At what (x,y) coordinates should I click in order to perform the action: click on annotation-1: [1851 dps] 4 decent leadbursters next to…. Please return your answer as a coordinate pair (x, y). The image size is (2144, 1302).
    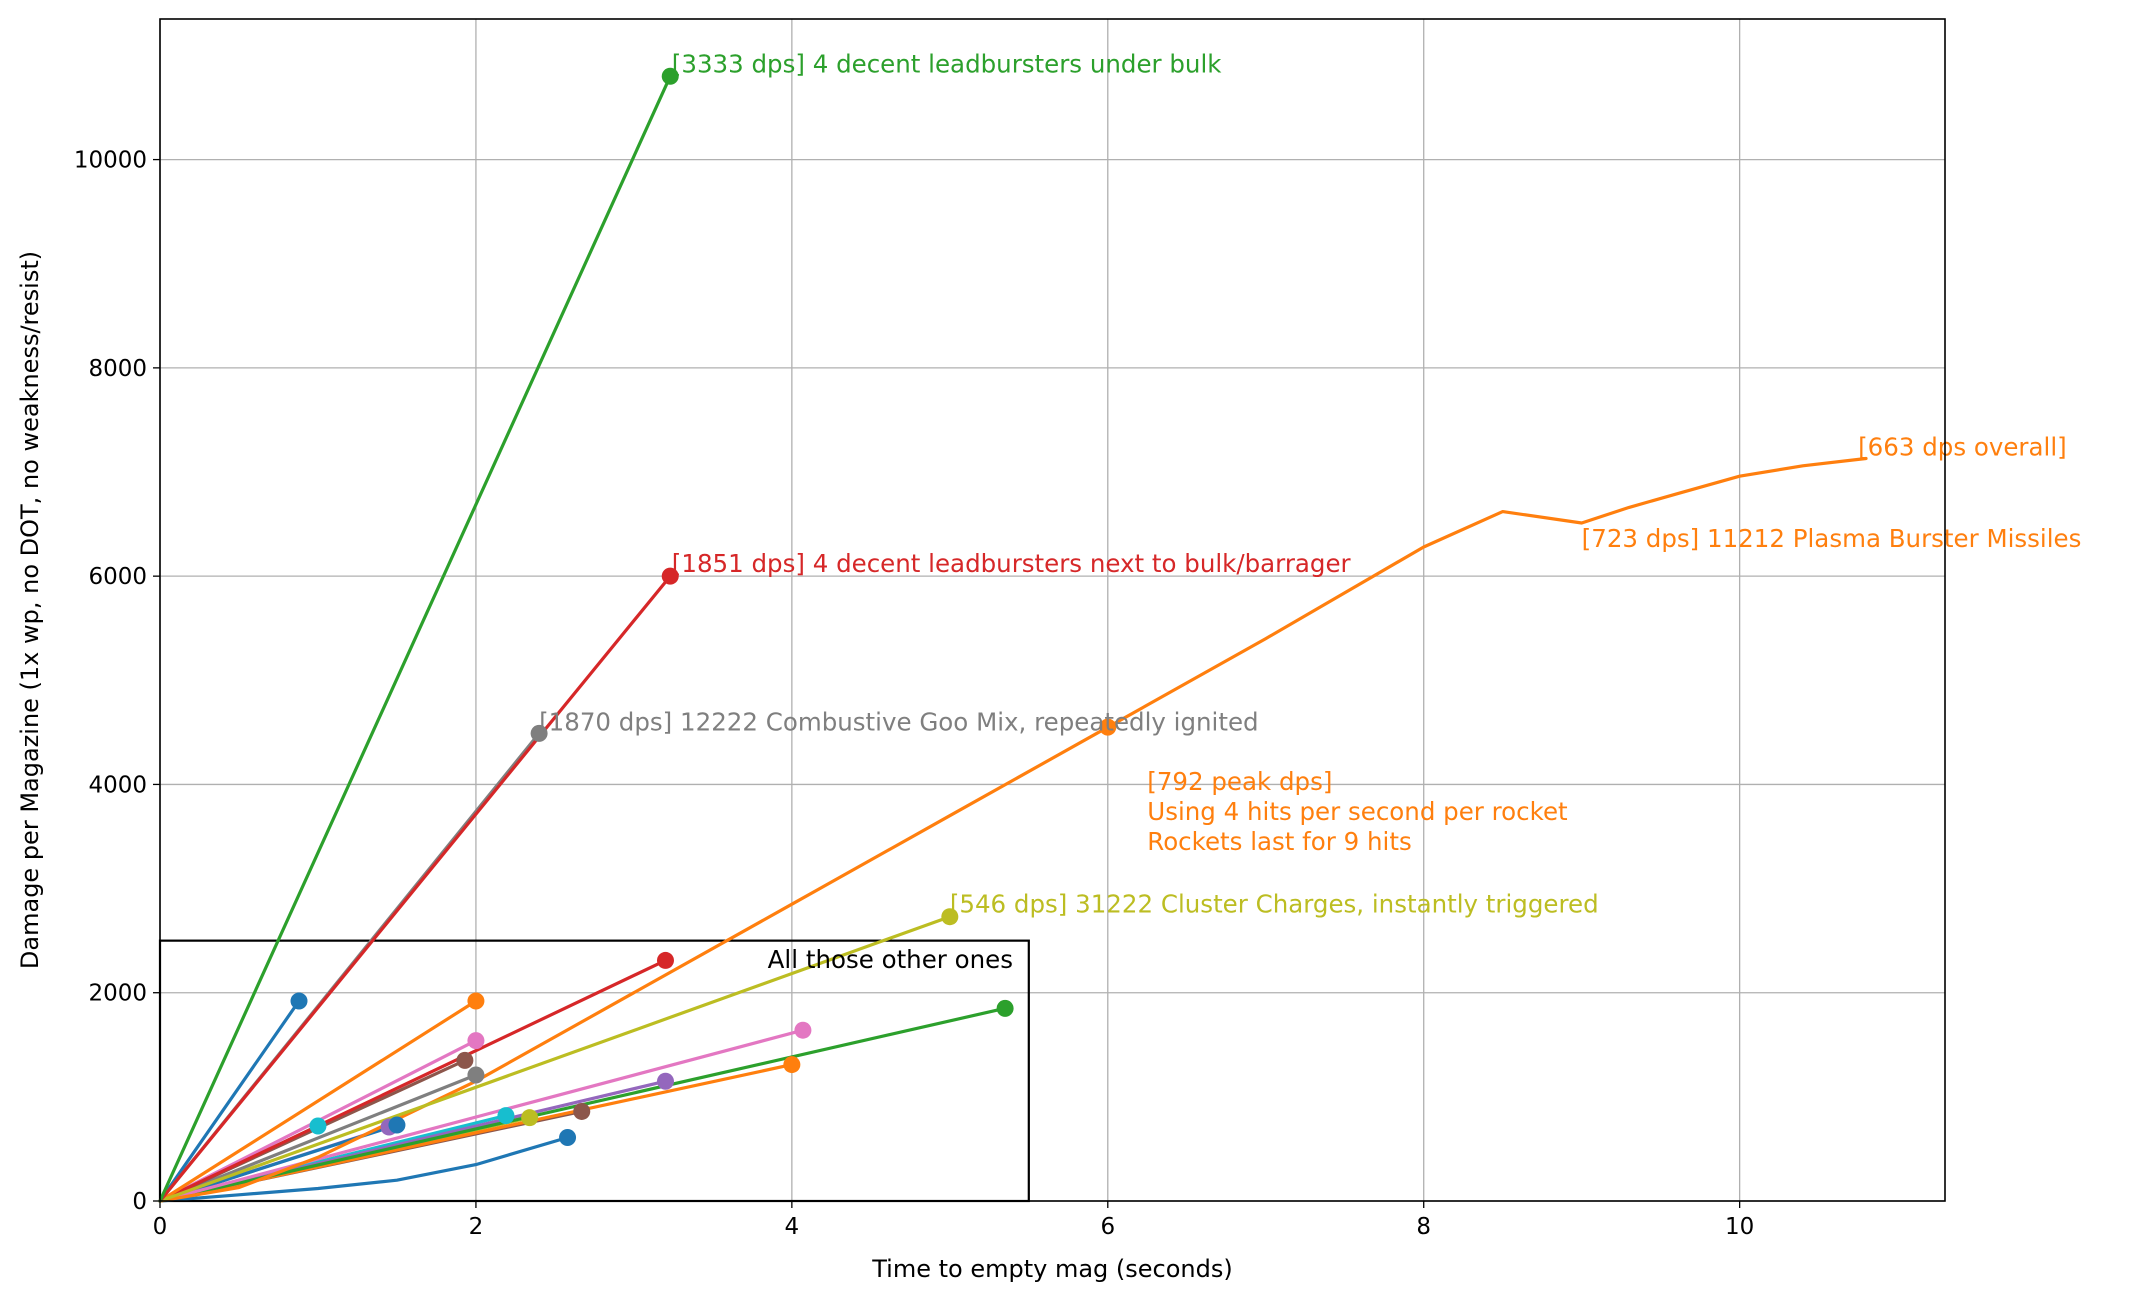
    Looking at the image, I should click on (1012, 563).